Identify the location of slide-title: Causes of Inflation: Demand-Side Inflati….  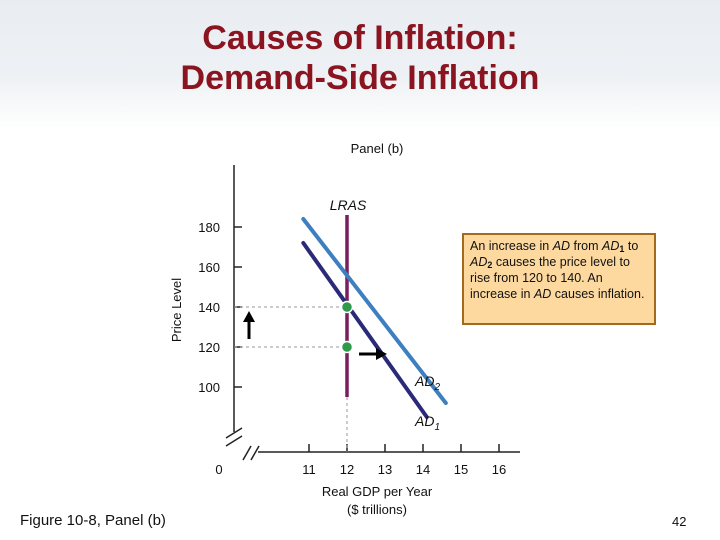
(360, 58).